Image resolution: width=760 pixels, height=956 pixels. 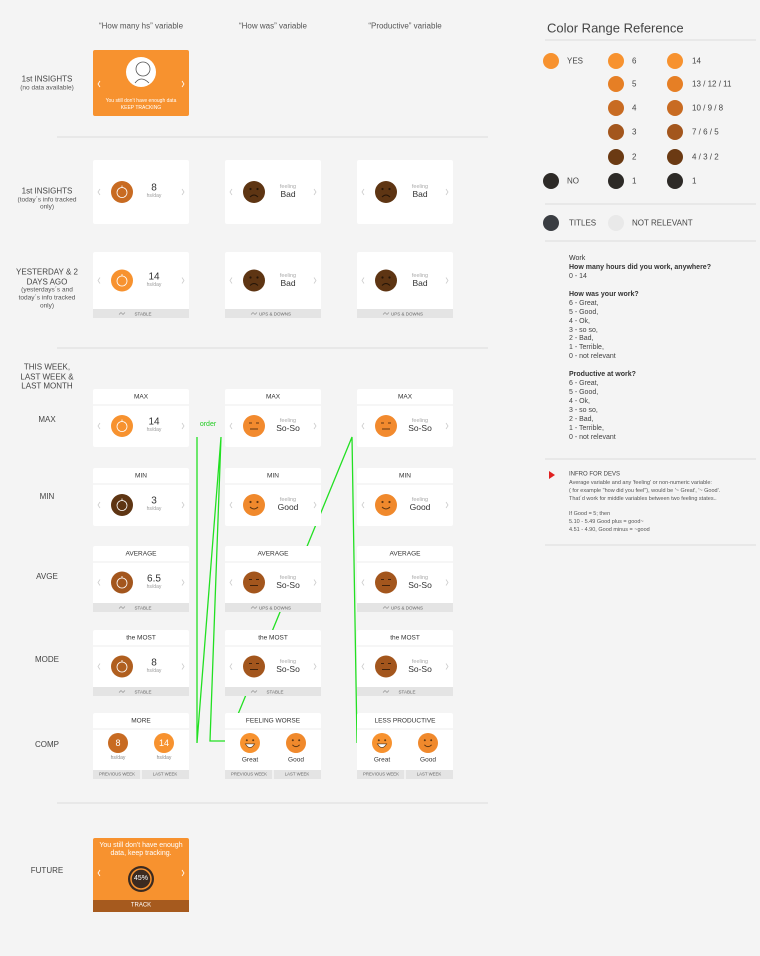 I want to click on card-title: MIN, so click(x=141, y=476).